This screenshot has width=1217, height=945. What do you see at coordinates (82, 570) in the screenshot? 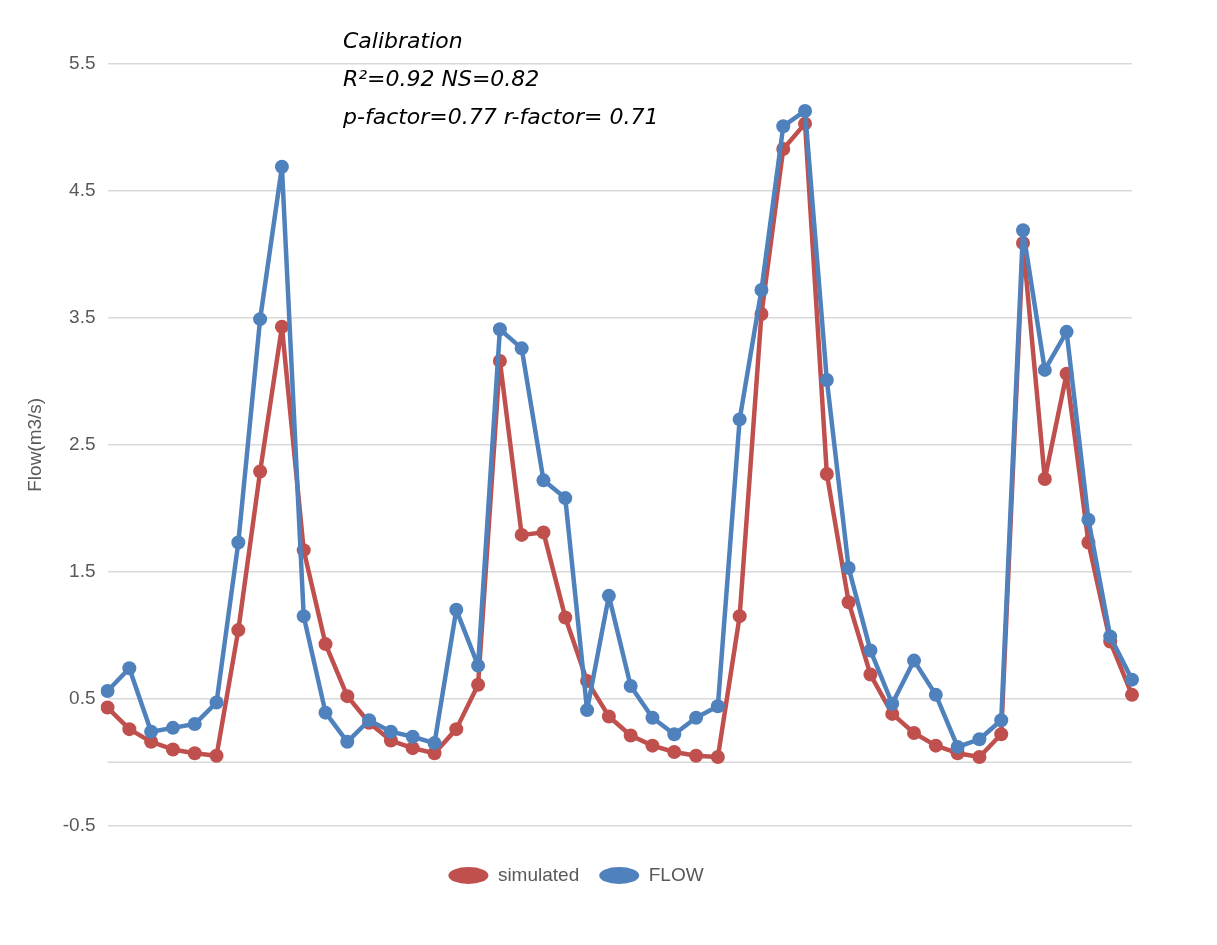
I see `y-tick-label: 1.5` at bounding box center [82, 570].